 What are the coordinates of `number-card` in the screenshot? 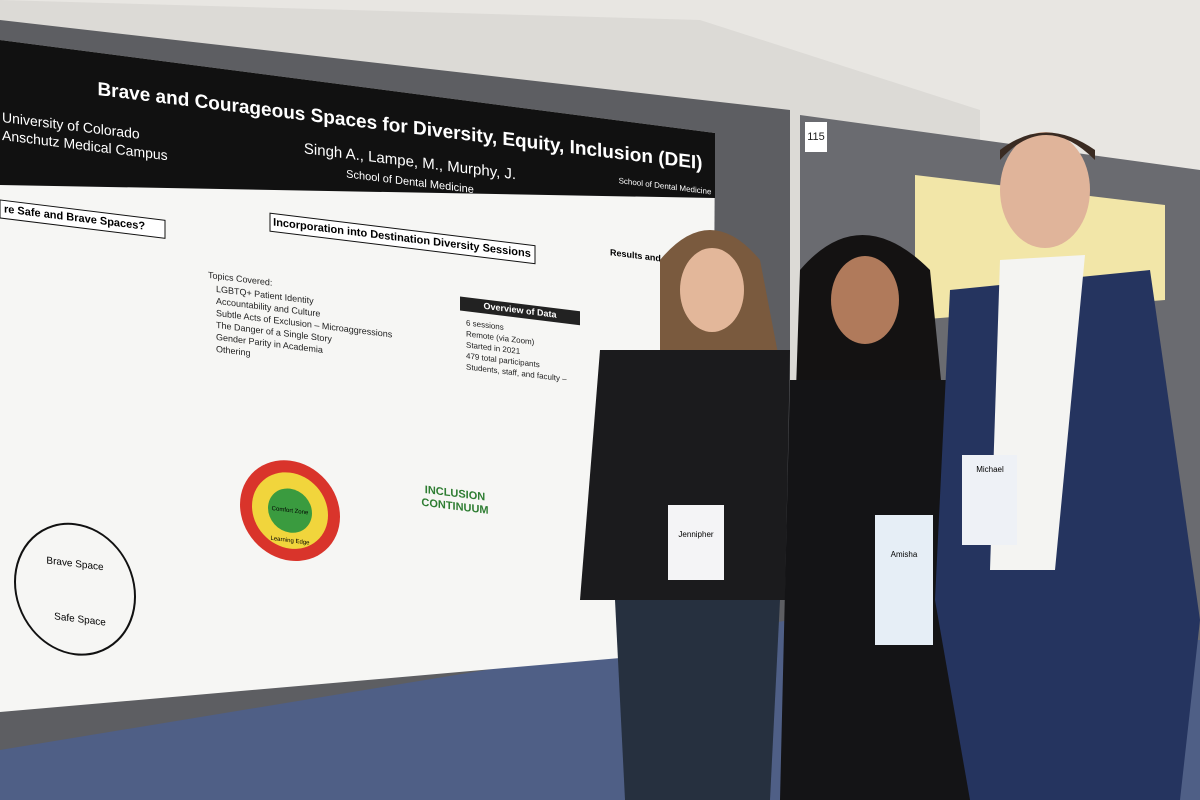 It's located at (816, 137).